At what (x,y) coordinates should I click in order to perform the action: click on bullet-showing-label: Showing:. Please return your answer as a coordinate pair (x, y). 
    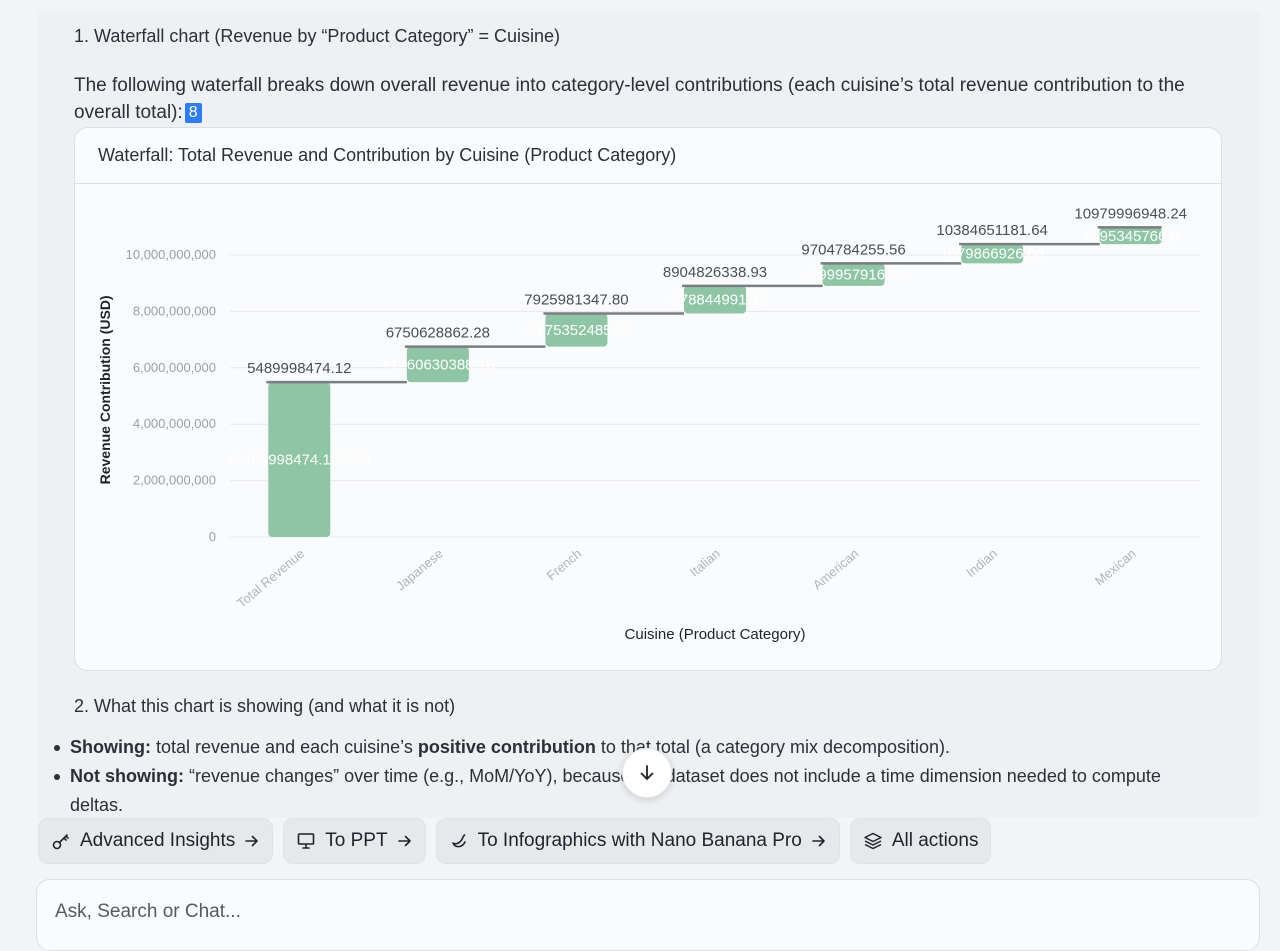
    Looking at the image, I should click on (110, 747).